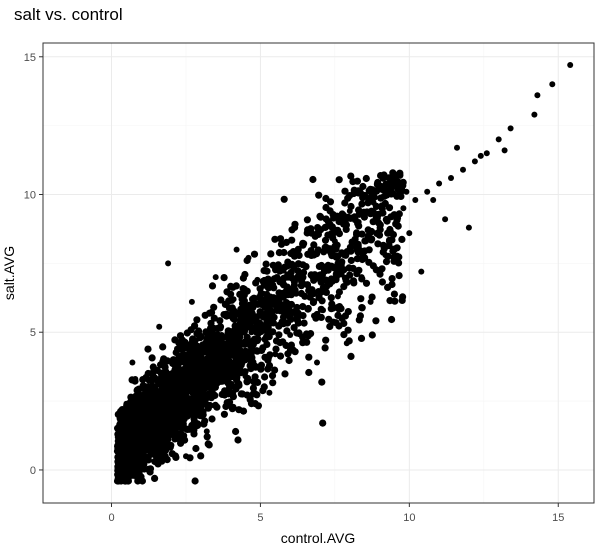 This screenshot has width=600, height=544. Describe the element at coordinates (318, 537) in the screenshot. I see `x-axis-title: control.AVG` at that location.